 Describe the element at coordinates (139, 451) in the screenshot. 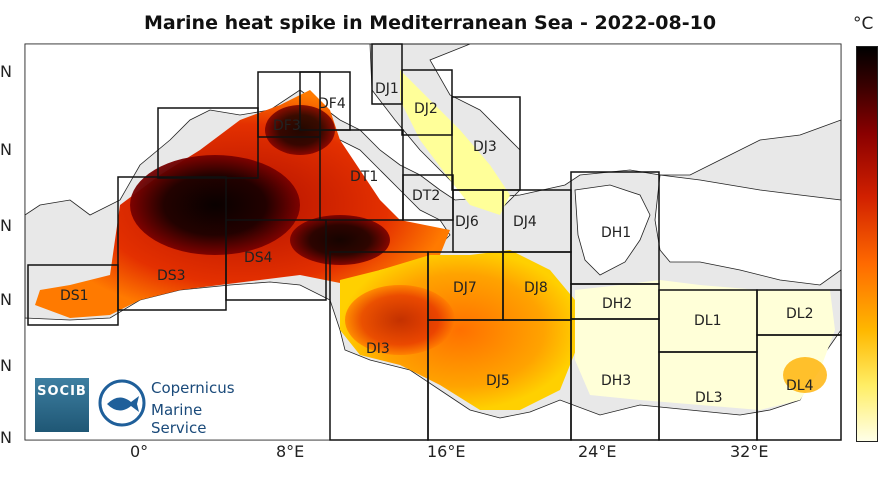

I see `x-tick-label: 0°` at that location.